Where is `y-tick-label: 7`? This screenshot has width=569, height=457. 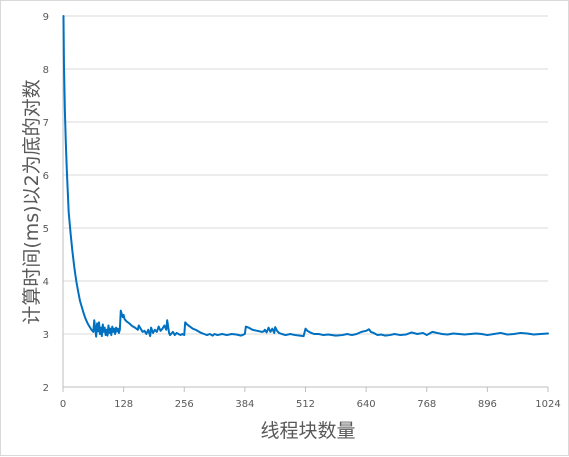
y-tick-label: 7 is located at coordinates (46, 123).